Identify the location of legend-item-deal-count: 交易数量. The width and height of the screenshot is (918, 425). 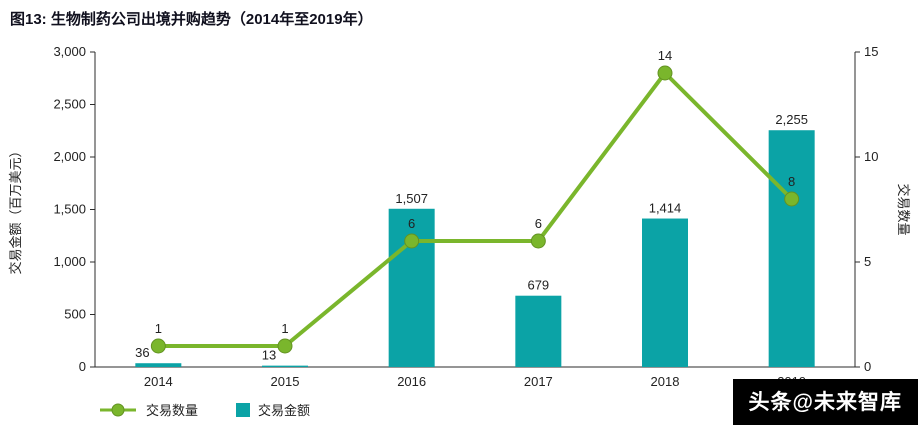
(148, 409).